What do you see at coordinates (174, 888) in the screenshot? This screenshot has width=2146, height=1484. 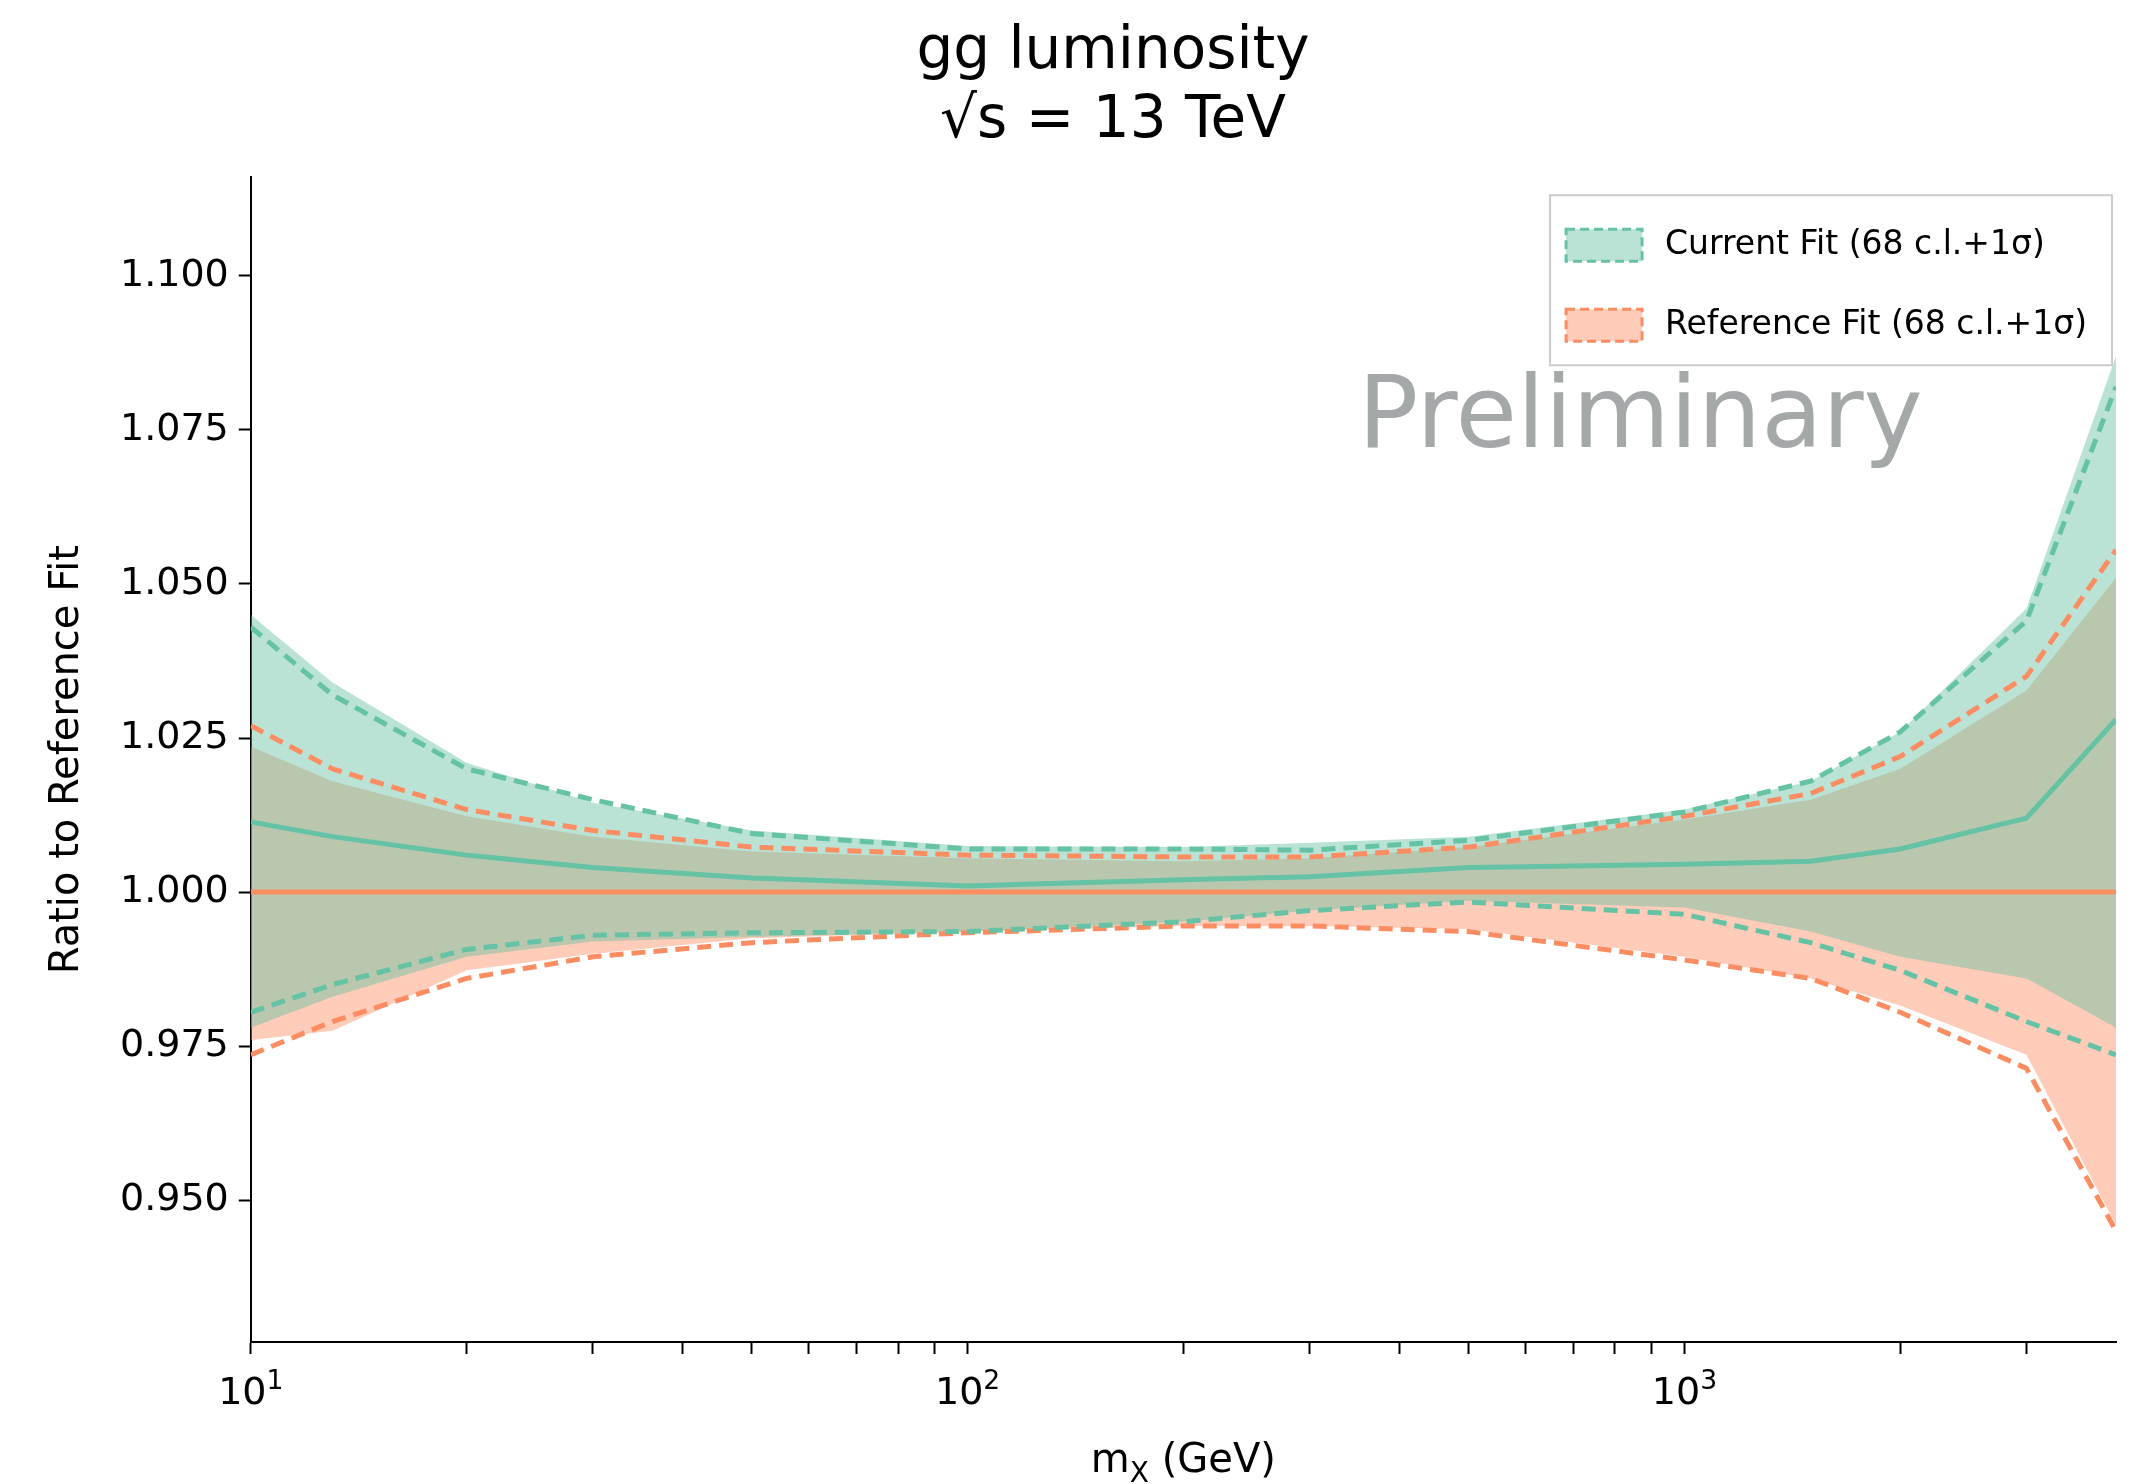 I see `y-tick-label: 1.000` at bounding box center [174, 888].